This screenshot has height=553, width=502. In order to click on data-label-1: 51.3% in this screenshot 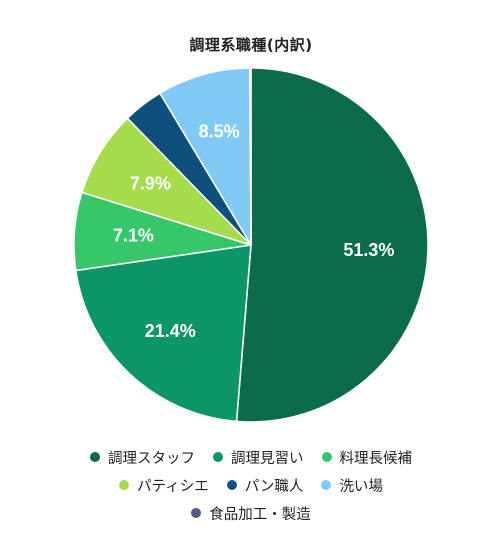, I will do `click(368, 250)`.